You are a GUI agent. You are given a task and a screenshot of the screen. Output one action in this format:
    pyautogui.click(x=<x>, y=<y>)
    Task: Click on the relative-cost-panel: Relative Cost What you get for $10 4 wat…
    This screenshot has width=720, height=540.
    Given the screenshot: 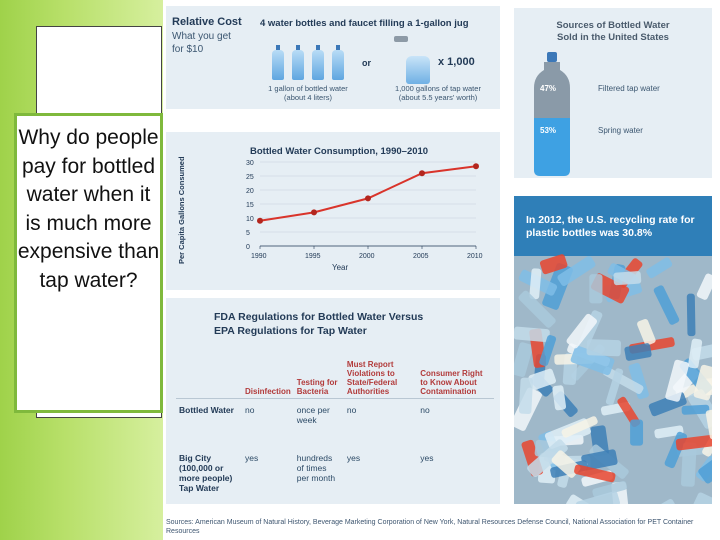 What is the action you would take?
    pyautogui.click(x=333, y=57)
    